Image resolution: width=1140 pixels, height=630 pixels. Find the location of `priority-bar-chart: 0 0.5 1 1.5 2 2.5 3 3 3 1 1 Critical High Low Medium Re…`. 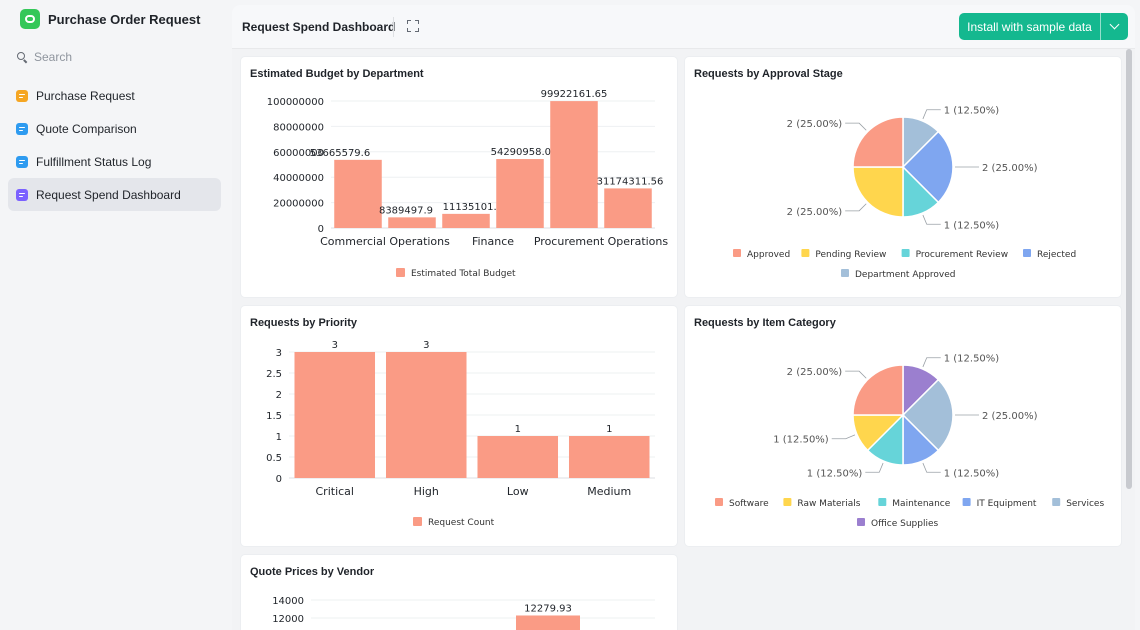

priority-bar-chart: 0 0.5 1 1.5 2 2.5 3 3 3 1 1 Critical High Low Medium Re… is located at coordinates (460, 434).